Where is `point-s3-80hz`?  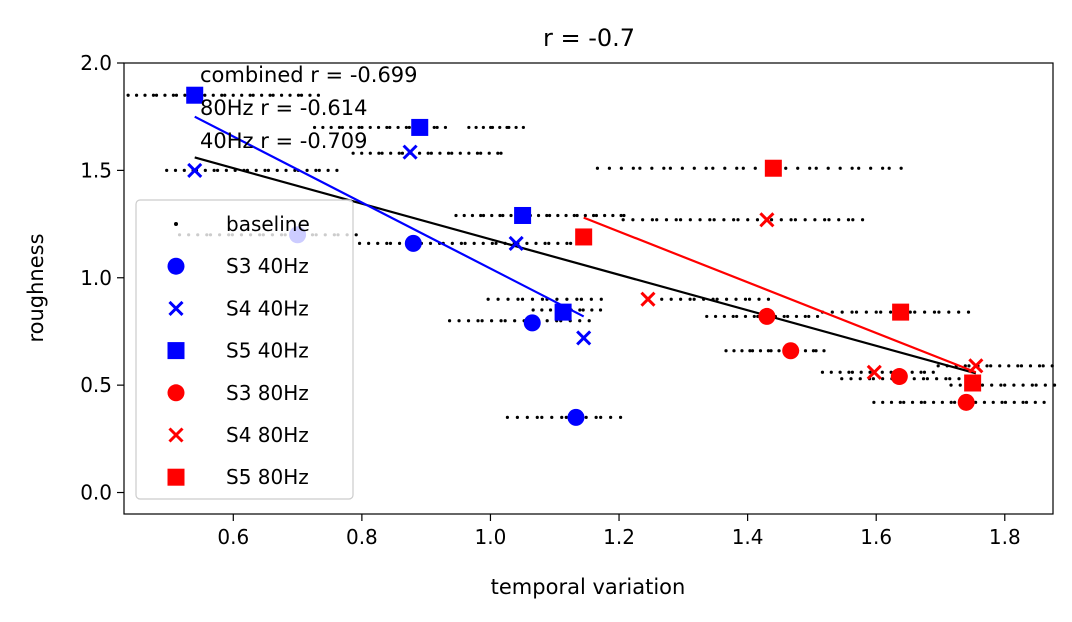
point-s3-80hz is located at coordinates (966, 402).